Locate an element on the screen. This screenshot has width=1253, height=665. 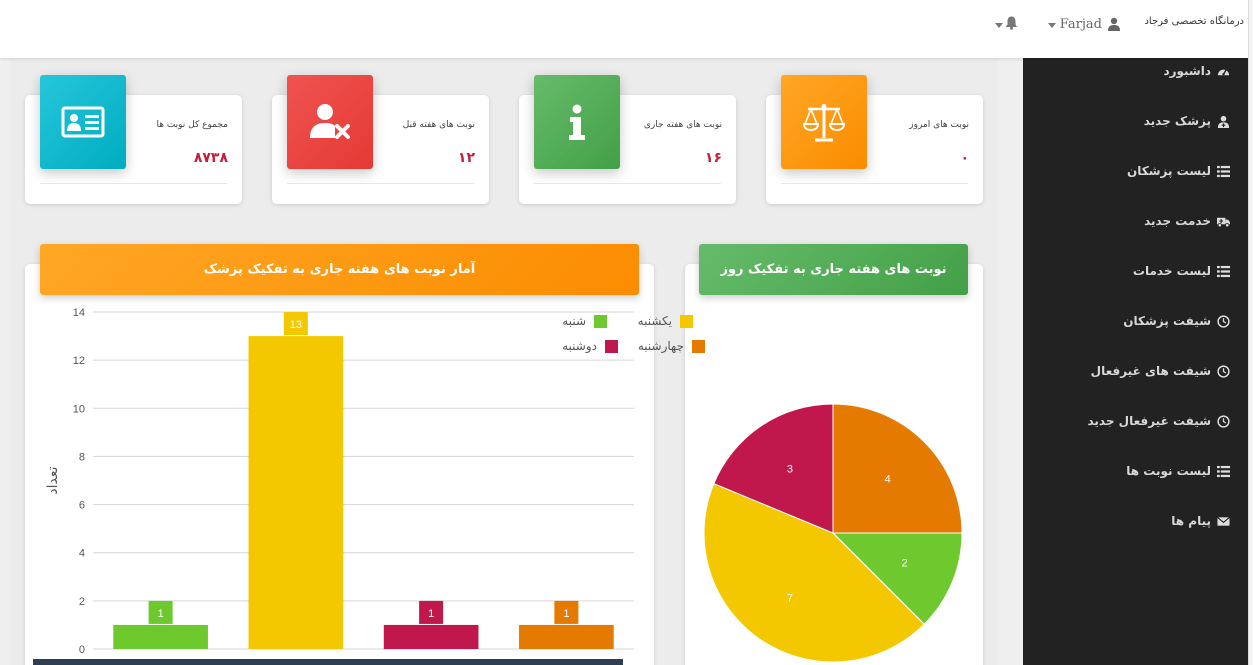
bar-chart-title: آمار نوبت های هفته جاری به تفکیک پزشک is located at coordinates (339, 269).